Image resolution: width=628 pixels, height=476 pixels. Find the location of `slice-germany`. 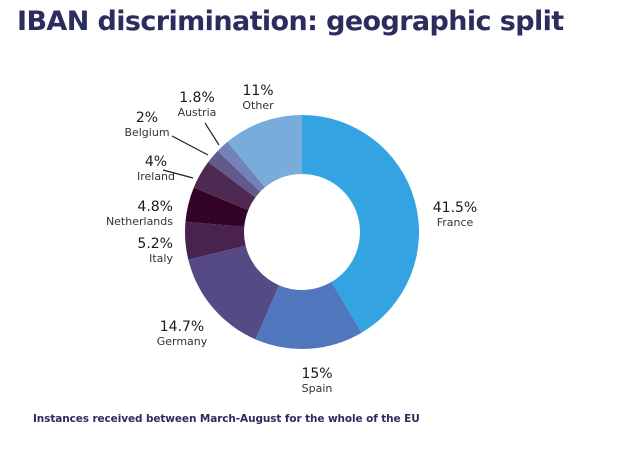

slice-germany is located at coordinates (233, 292).